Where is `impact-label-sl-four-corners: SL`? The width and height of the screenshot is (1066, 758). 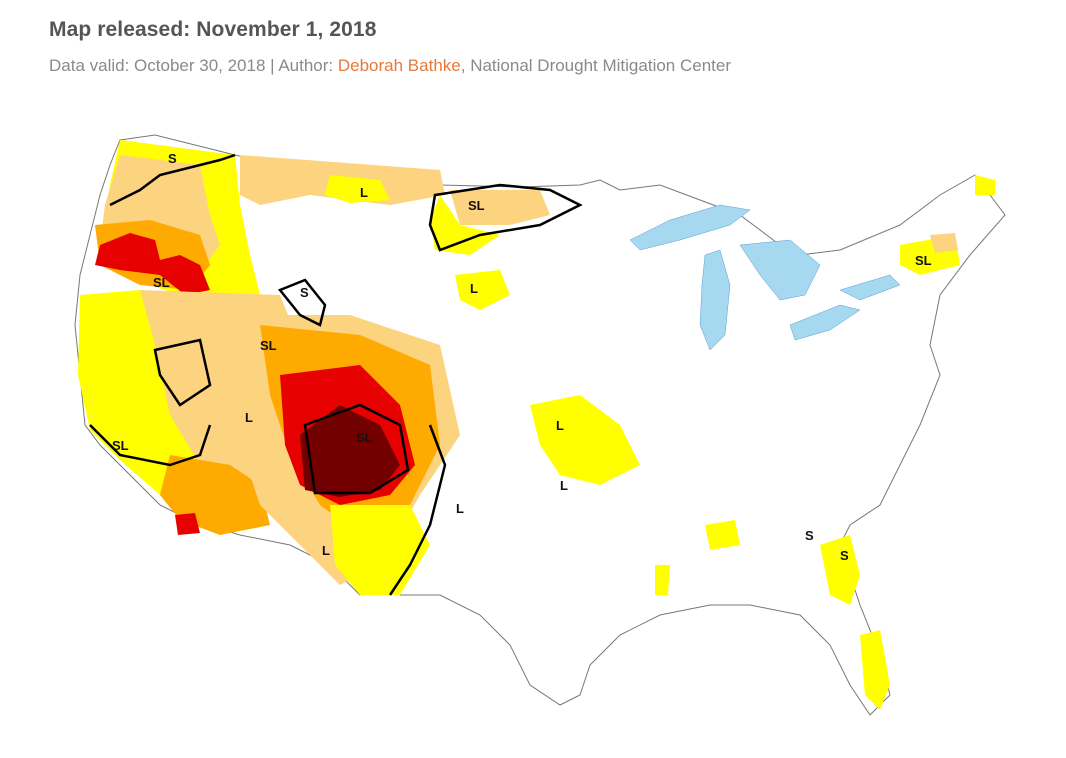
impact-label-sl-four-corners: SL is located at coordinates (364, 437).